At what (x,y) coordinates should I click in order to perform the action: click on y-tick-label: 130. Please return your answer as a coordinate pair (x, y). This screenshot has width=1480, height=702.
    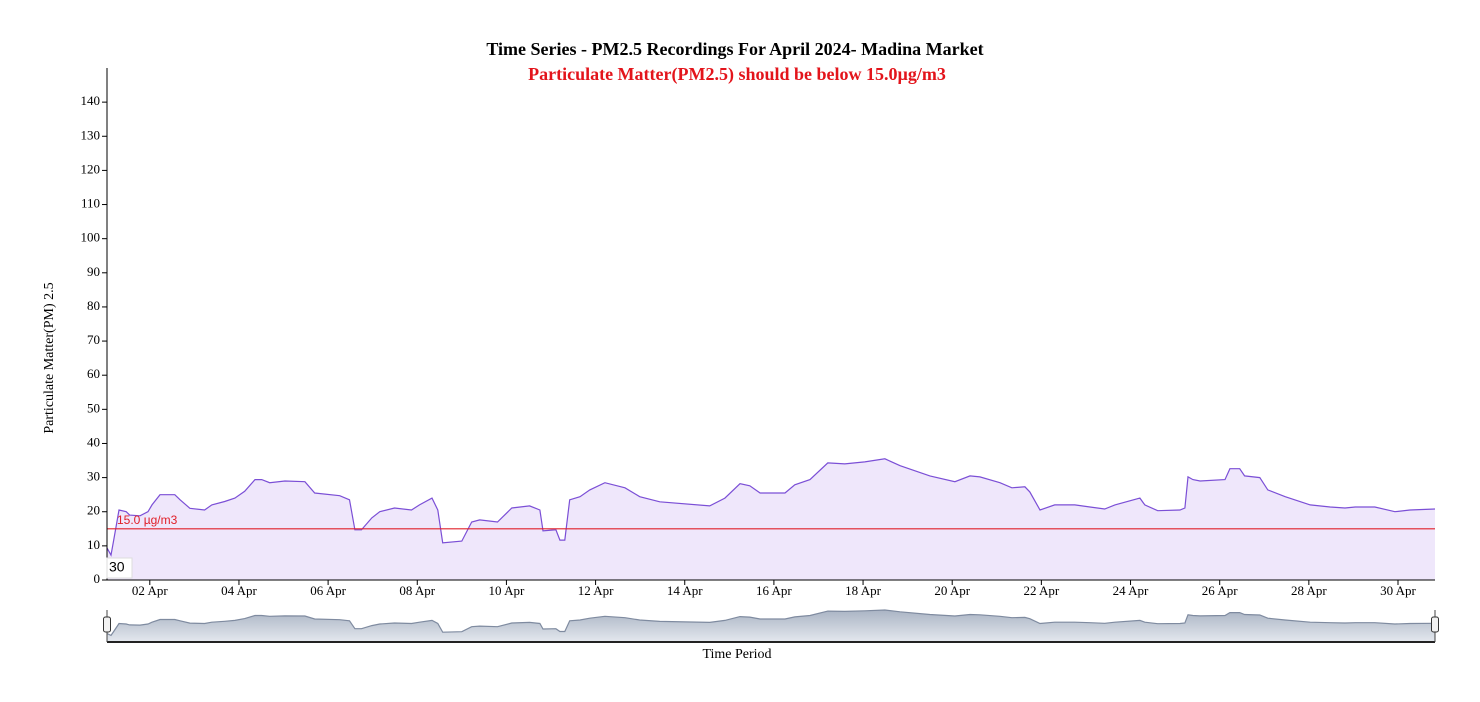
    Looking at the image, I should click on (91, 134).